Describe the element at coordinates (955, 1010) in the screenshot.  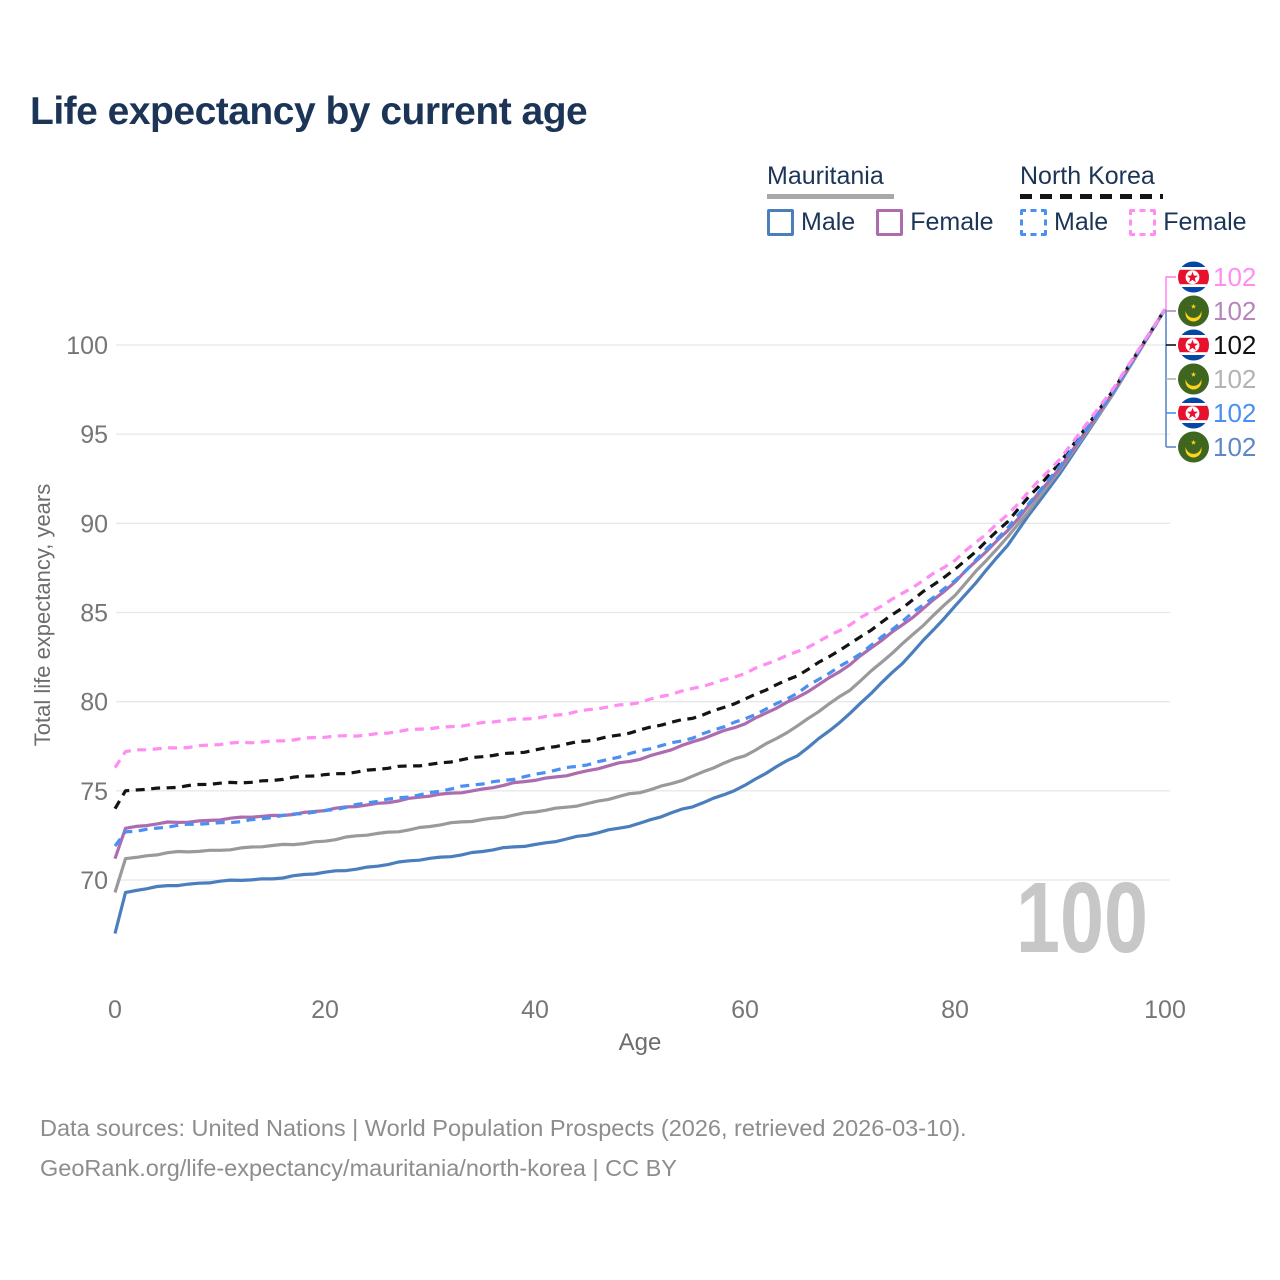
I see `x-tick-label-80: 80` at that location.